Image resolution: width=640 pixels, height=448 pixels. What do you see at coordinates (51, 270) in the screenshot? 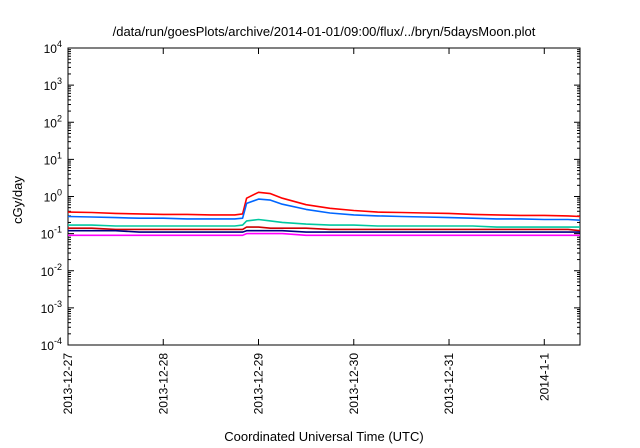
I see `y-tick-label: 10⁻²` at bounding box center [51, 270].